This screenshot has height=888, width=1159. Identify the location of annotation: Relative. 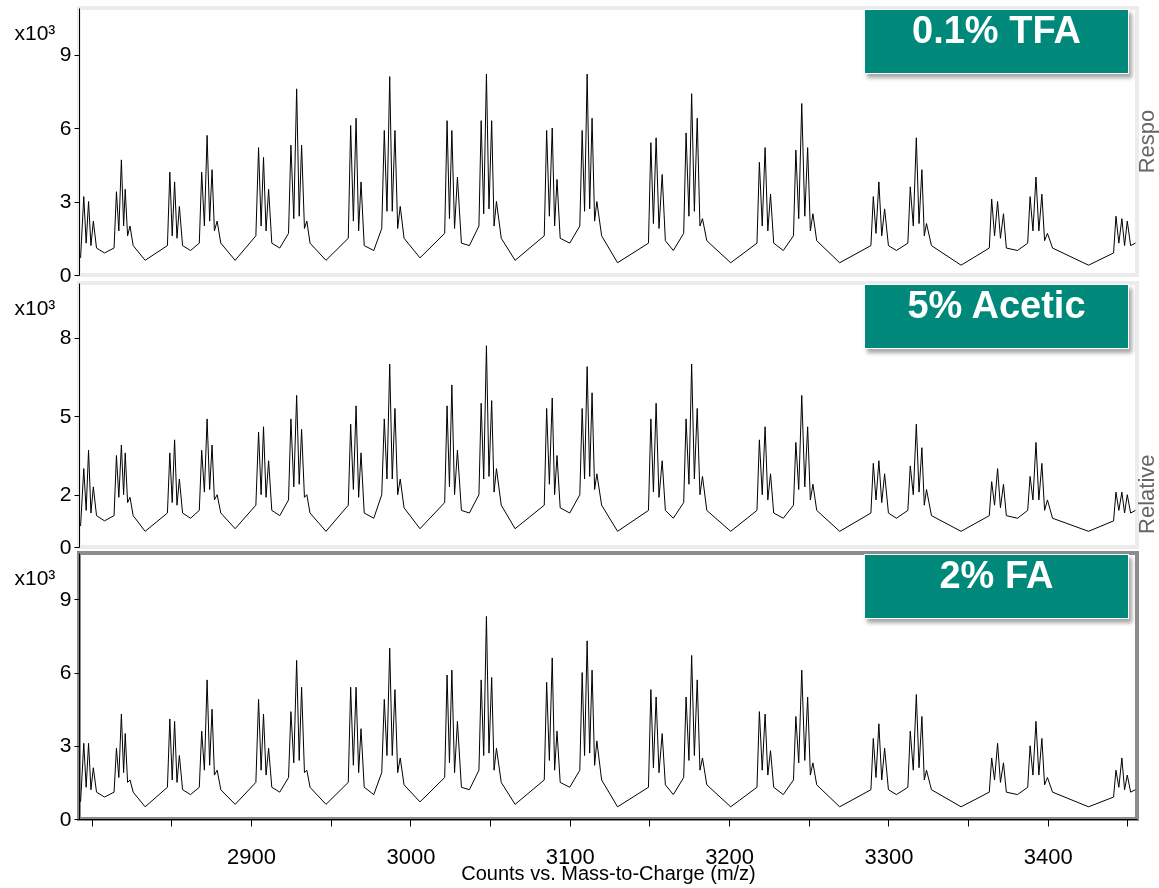
(1146, 494).